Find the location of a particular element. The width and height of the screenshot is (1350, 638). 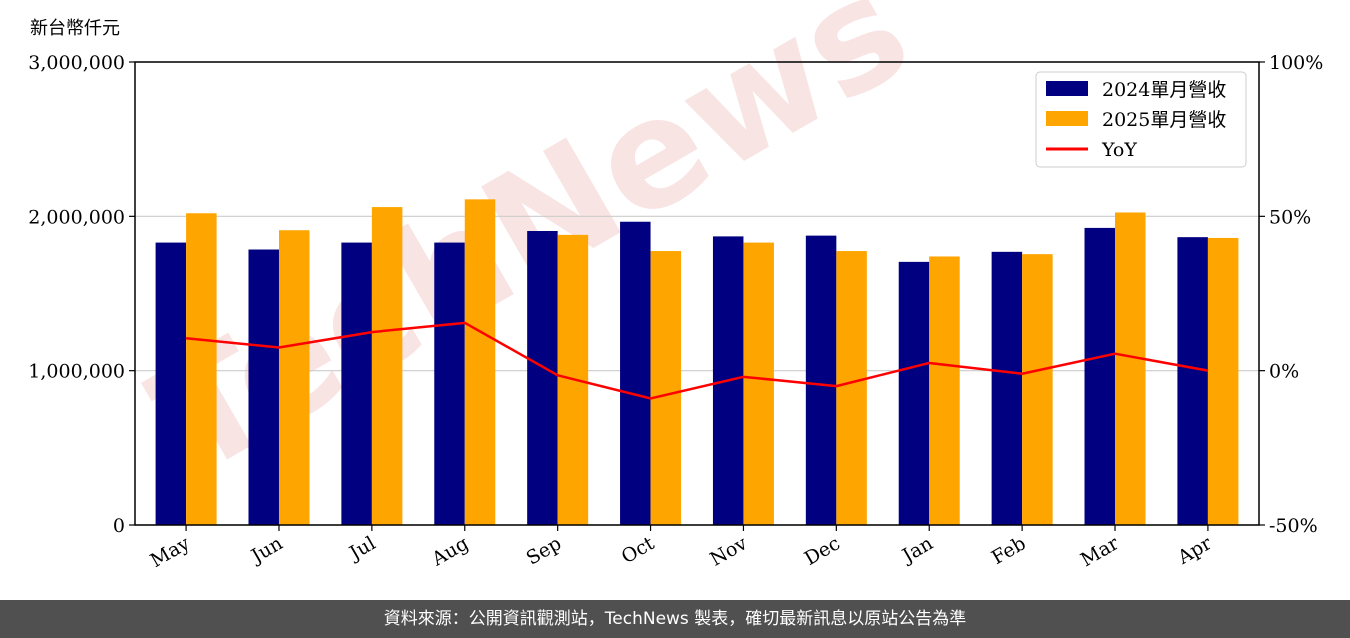

x-tick-label: Jul is located at coordinates (361, 548).